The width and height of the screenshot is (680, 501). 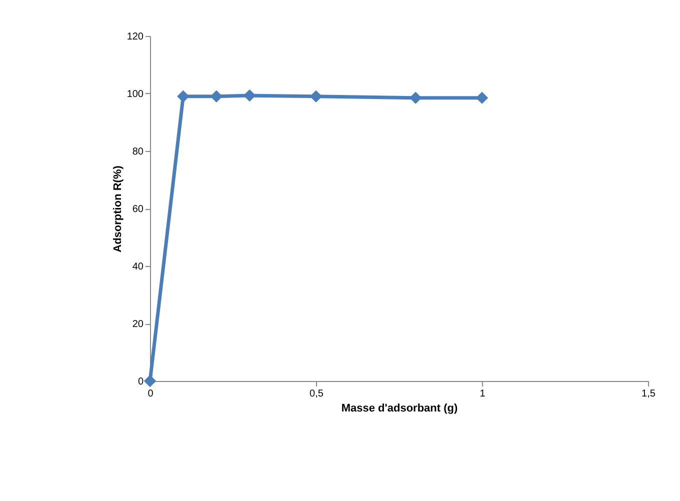 I want to click on y-tick-label: 60, so click(x=138, y=209).